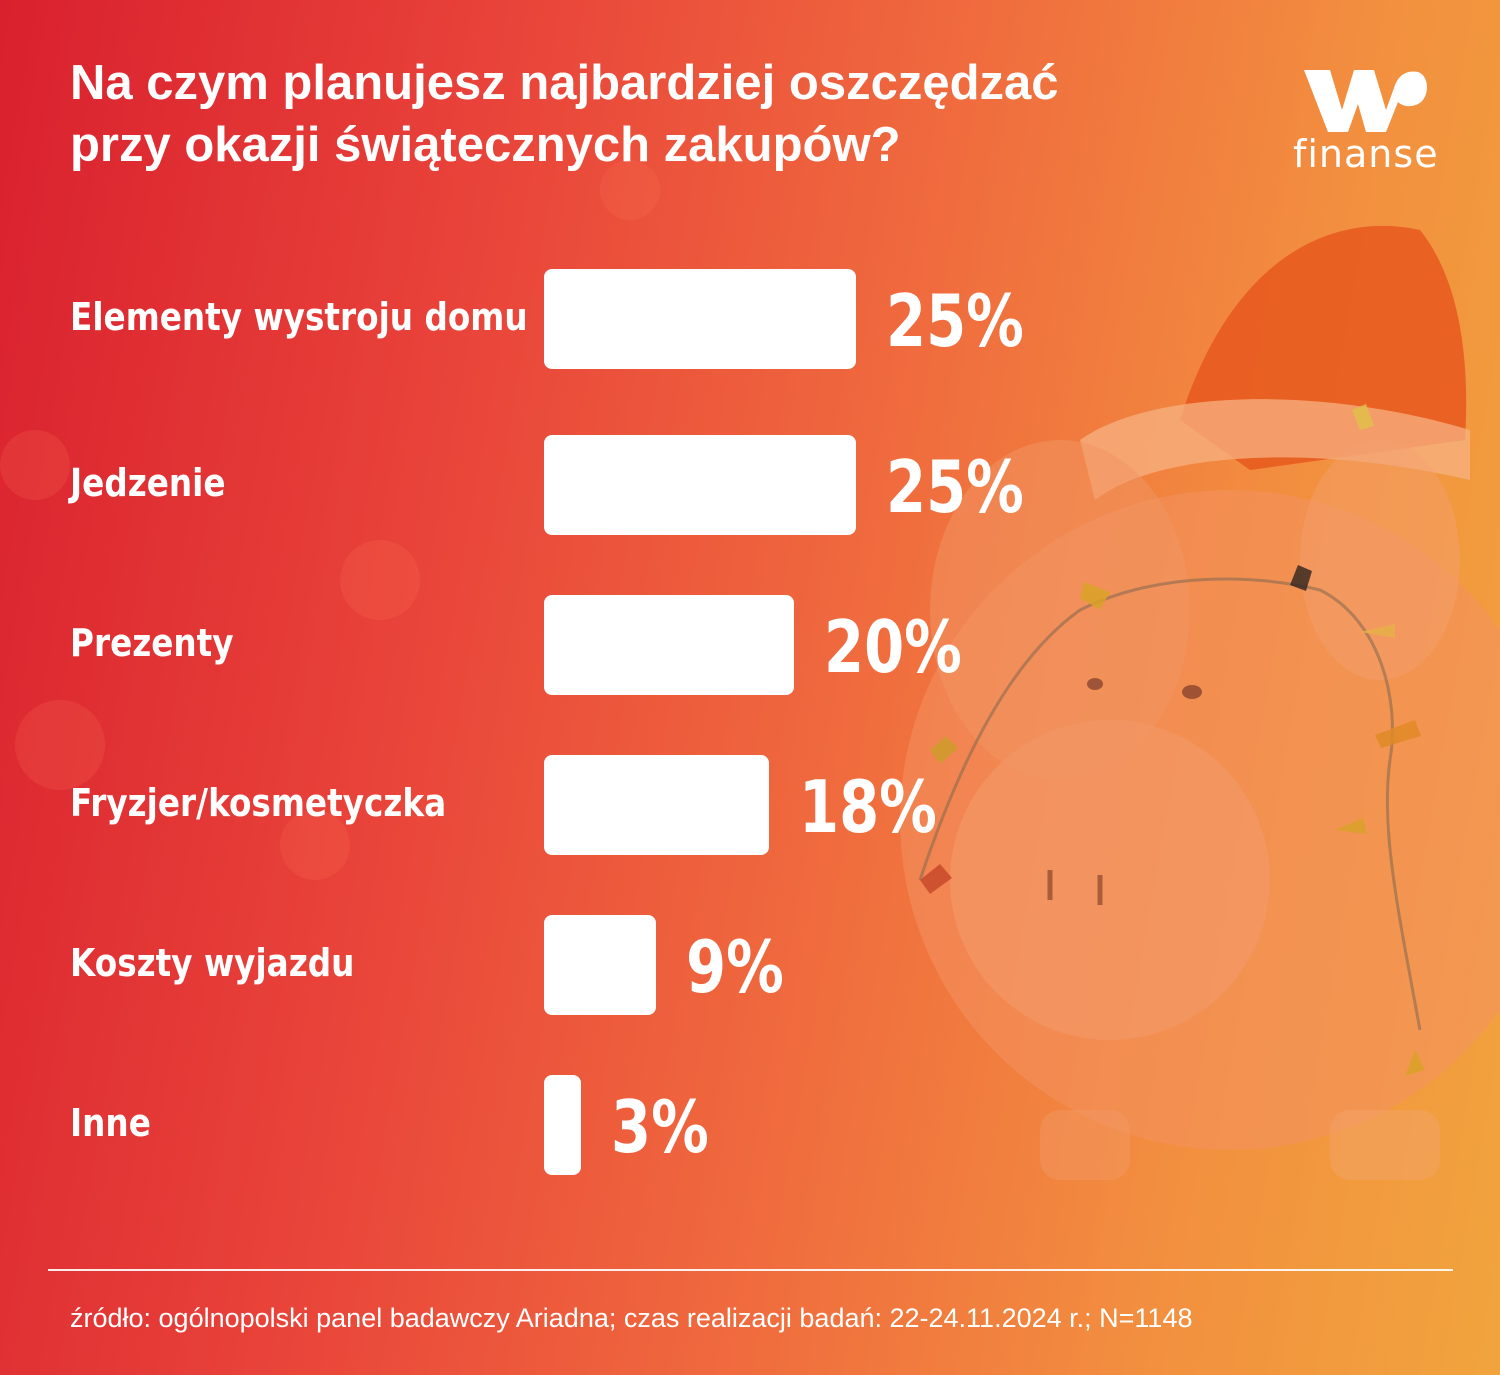  I want to click on value-label: 20%, so click(892, 647).